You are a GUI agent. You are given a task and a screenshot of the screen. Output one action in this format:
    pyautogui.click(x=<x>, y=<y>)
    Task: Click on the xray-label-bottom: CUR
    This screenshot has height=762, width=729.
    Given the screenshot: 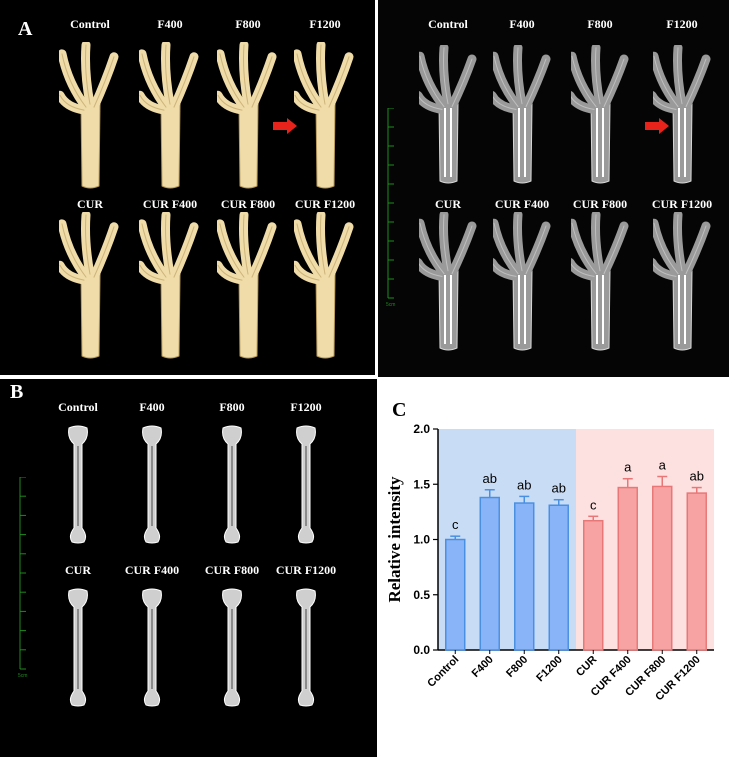 What is the action you would take?
    pyautogui.click(x=448, y=204)
    